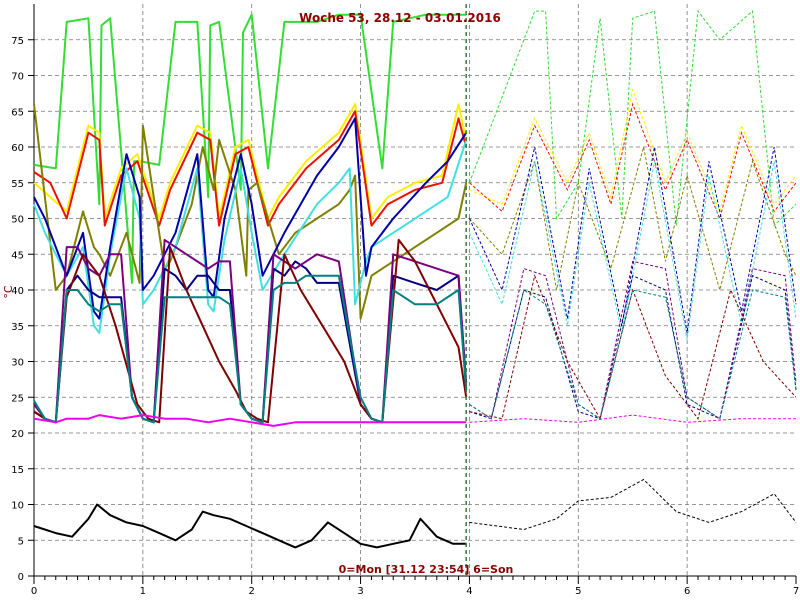 The height and width of the screenshot is (600, 800). What do you see at coordinates (469, 591) in the screenshot?
I see `x-tick-label: 4` at bounding box center [469, 591].